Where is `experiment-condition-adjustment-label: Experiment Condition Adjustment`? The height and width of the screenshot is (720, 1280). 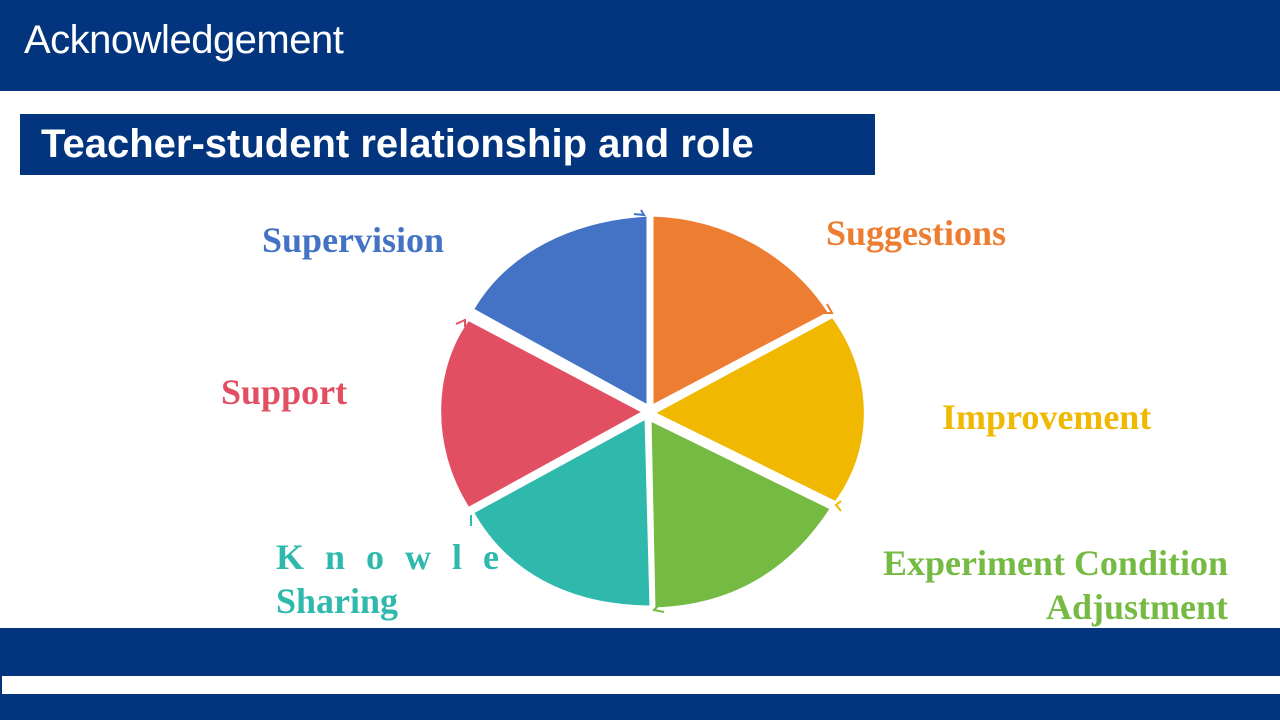
experiment-condition-adjustment-label: Experiment Condition Adjustment is located at coordinates (1055, 585).